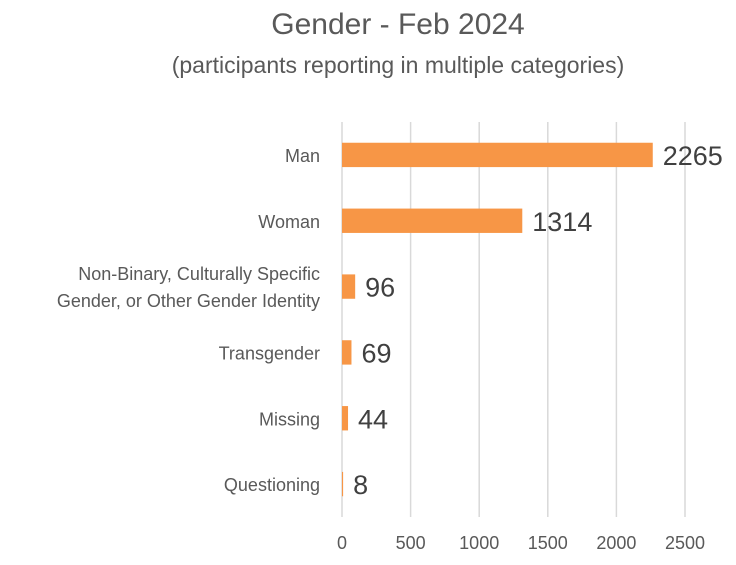  What do you see at coordinates (269, 353) in the screenshot?
I see `category-label: Transgender` at bounding box center [269, 353].